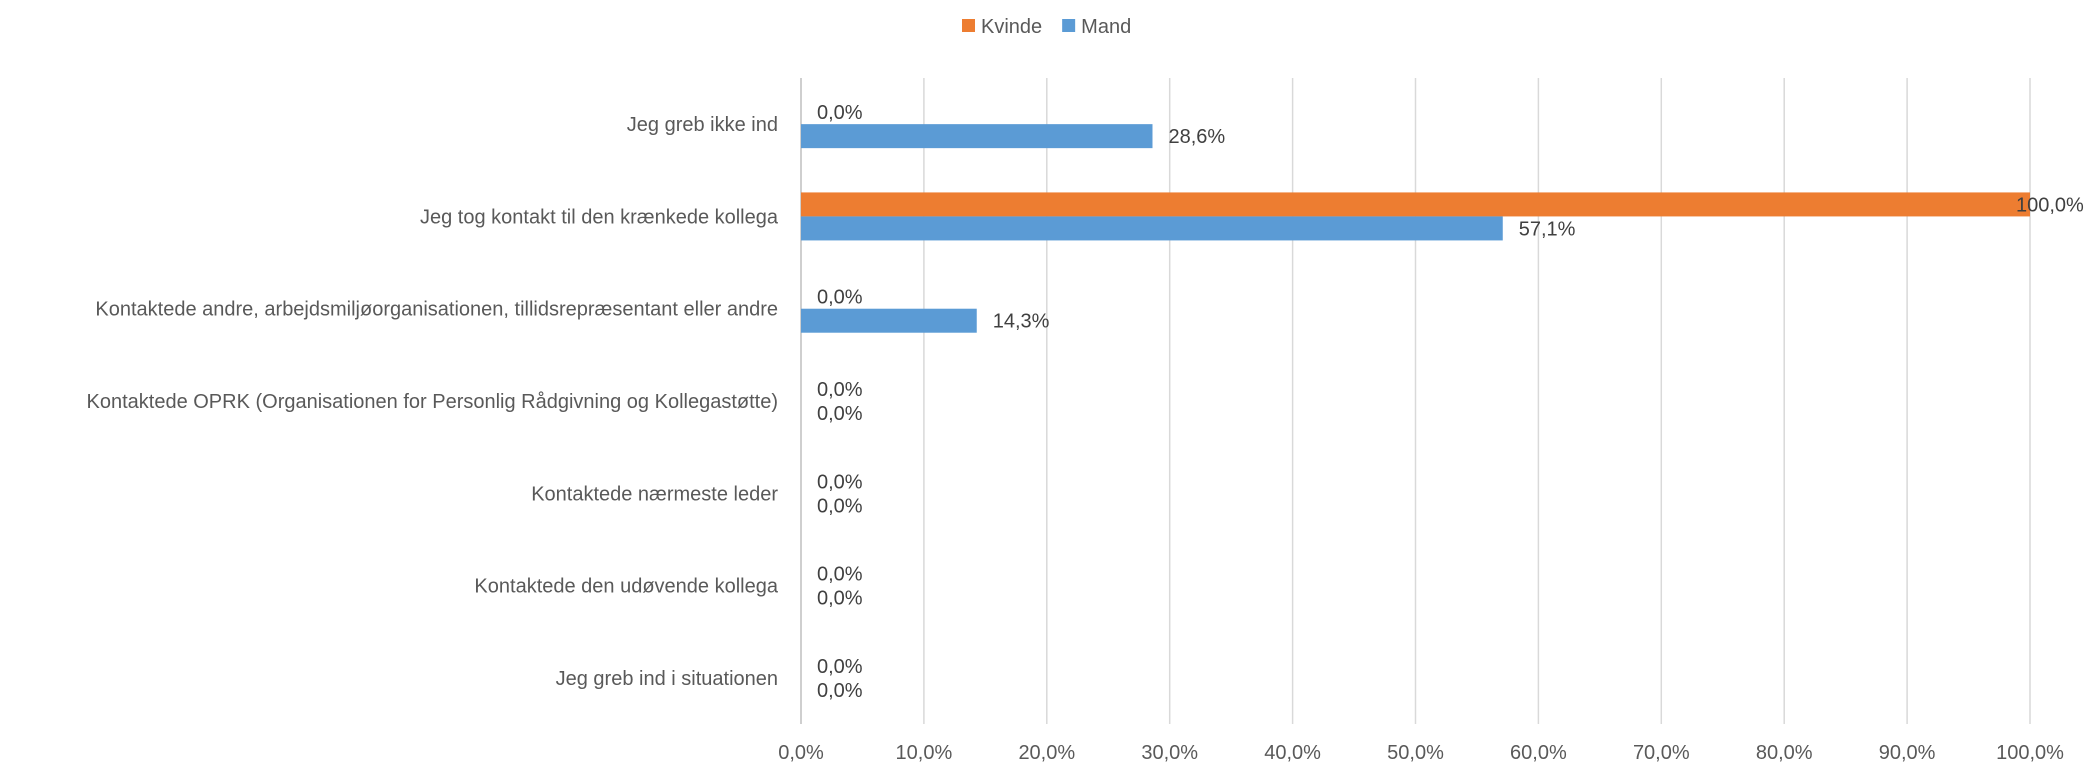 The width and height of the screenshot is (2091, 764). What do you see at coordinates (667, 679) in the screenshot?
I see `category-label: Jeg greb ind i situationen` at bounding box center [667, 679].